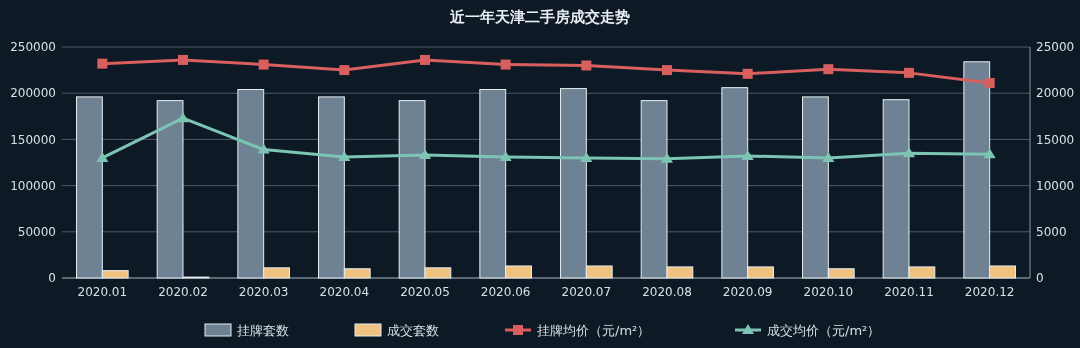 The image size is (1080, 348). What do you see at coordinates (183, 292) in the screenshot?
I see `x-tick-label: 2020.02` at bounding box center [183, 292].